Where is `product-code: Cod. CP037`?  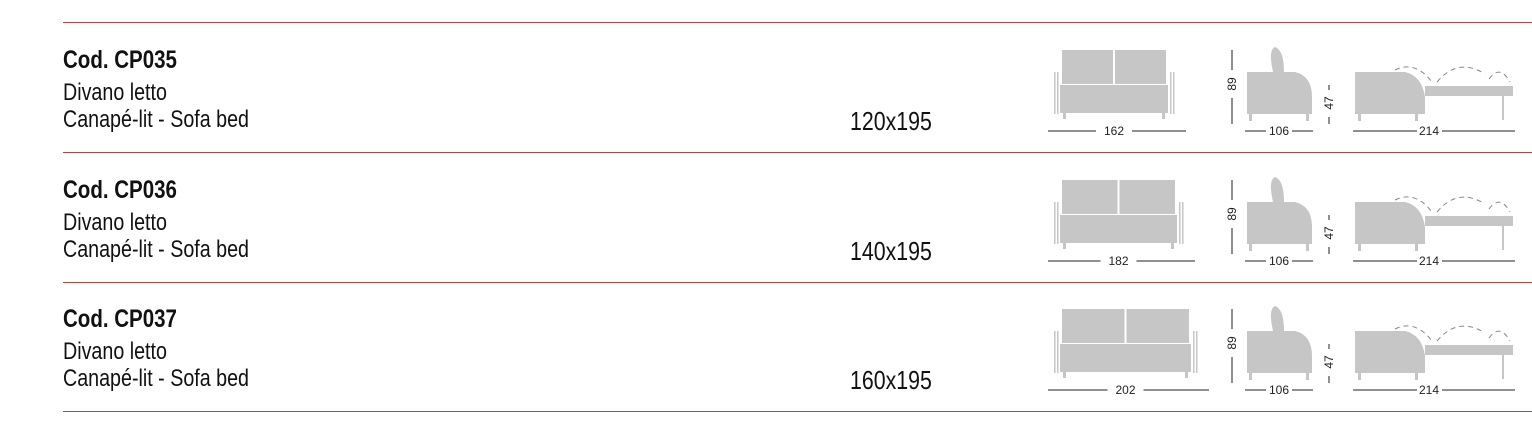 product-code: Cod. CP037 is located at coordinates (120, 319).